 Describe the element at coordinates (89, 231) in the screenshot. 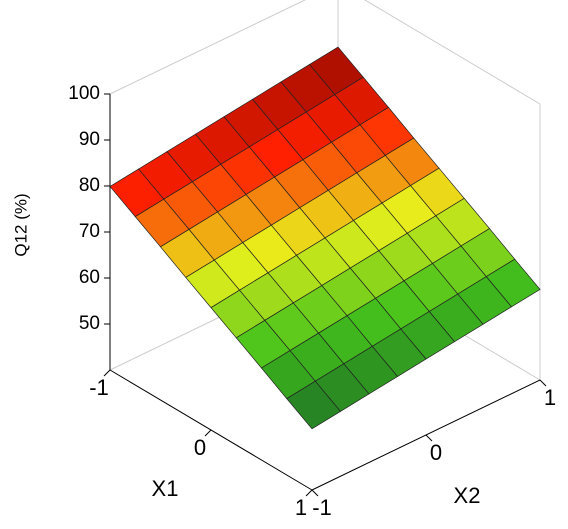

I see `z-tick-label: 70` at that location.